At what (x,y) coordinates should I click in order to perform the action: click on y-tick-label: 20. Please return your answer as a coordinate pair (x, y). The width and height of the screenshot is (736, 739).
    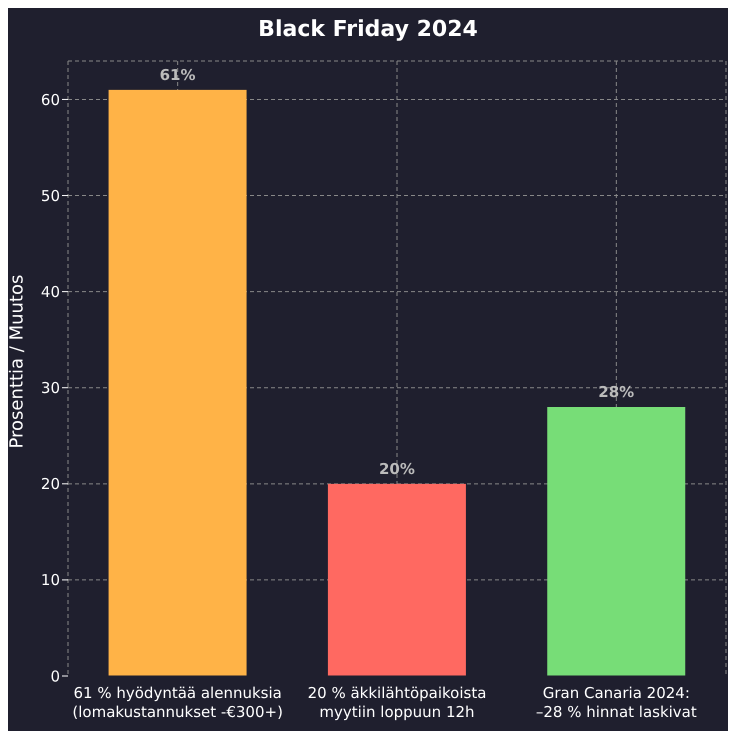
    Looking at the image, I should click on (50, 484).